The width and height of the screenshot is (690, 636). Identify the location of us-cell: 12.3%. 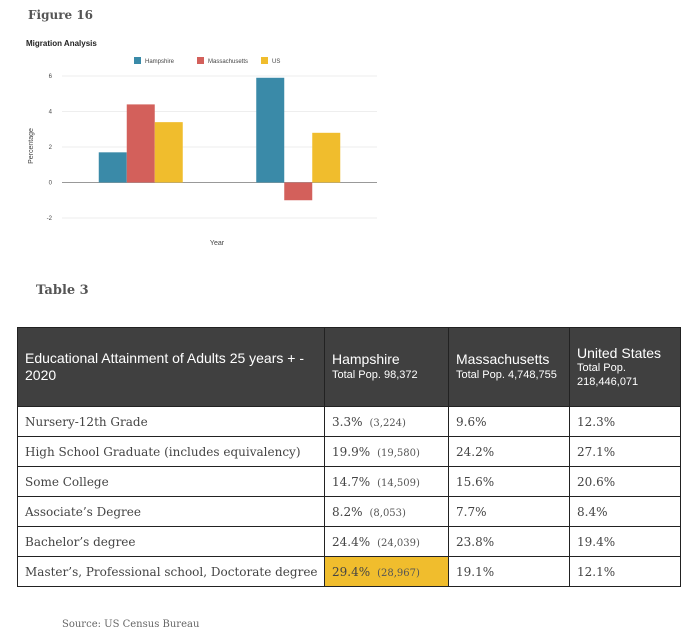
(625, 421).